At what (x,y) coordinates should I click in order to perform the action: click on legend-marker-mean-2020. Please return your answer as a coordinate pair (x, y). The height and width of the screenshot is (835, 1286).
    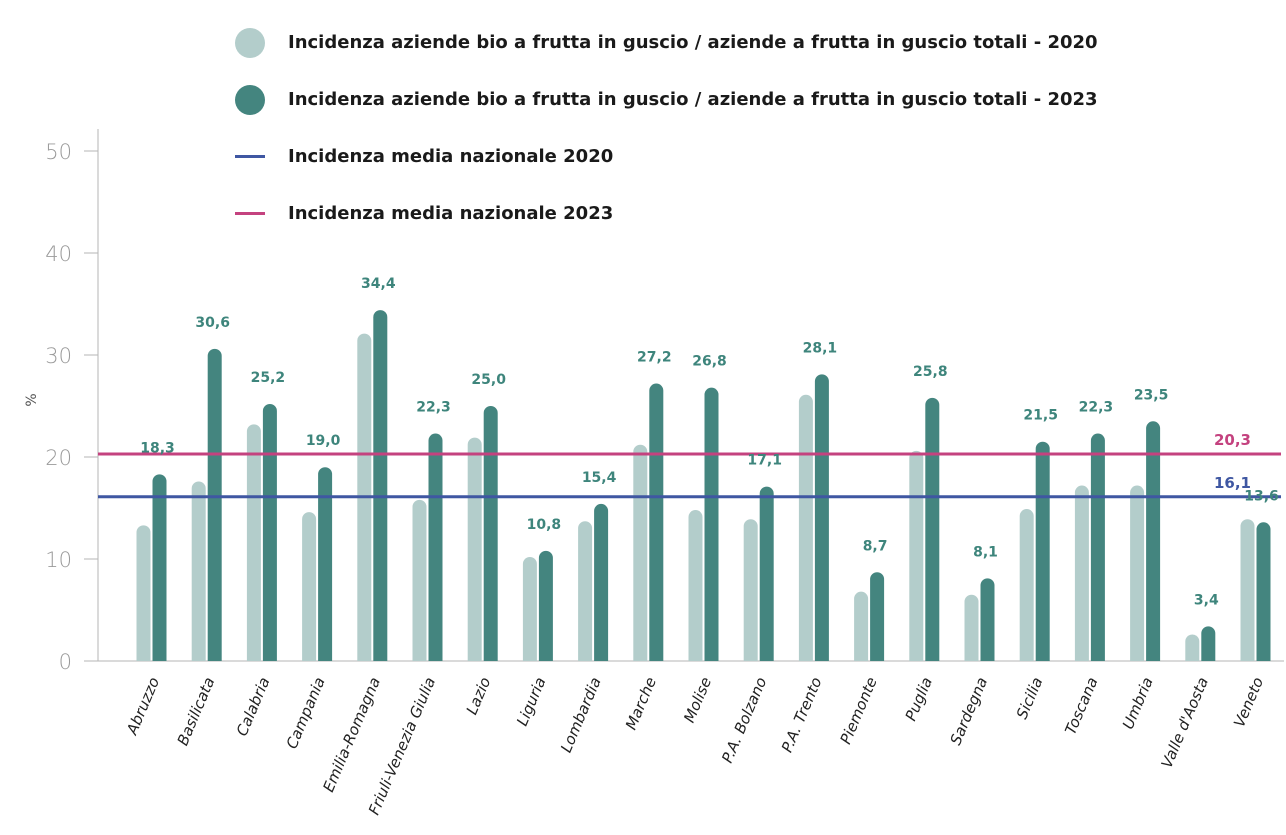
    Looking at the image, I should click on (250, 156).